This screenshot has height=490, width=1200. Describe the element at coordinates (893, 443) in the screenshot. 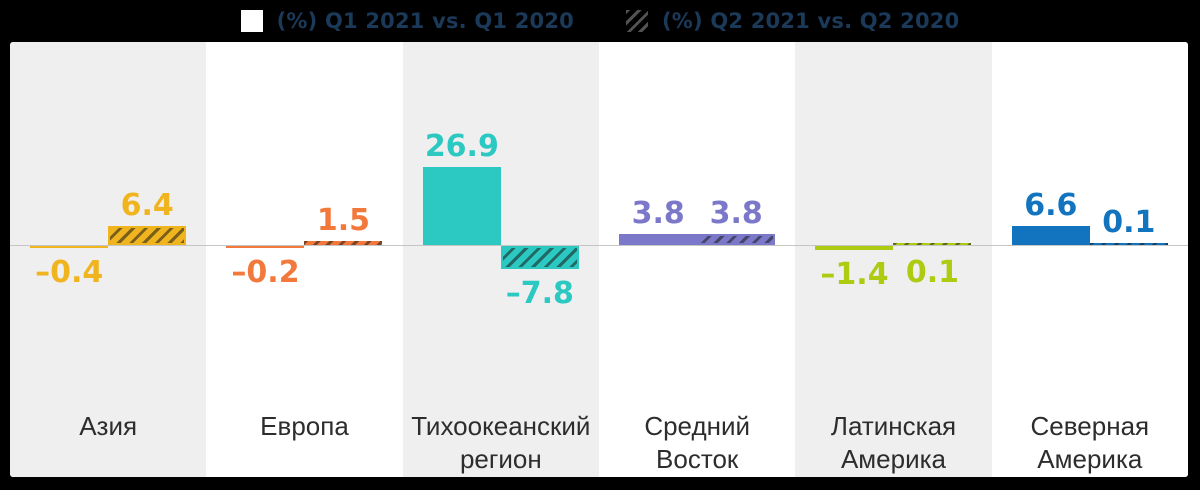

I see `region-label: Латинская Америка` at that location.